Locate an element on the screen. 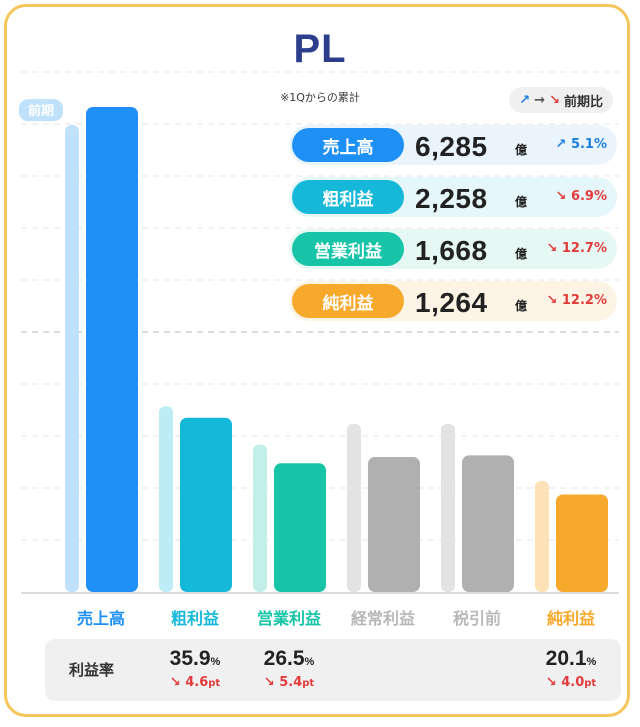  category-label-3: 営業利益 is located at coordinates (288, 618).